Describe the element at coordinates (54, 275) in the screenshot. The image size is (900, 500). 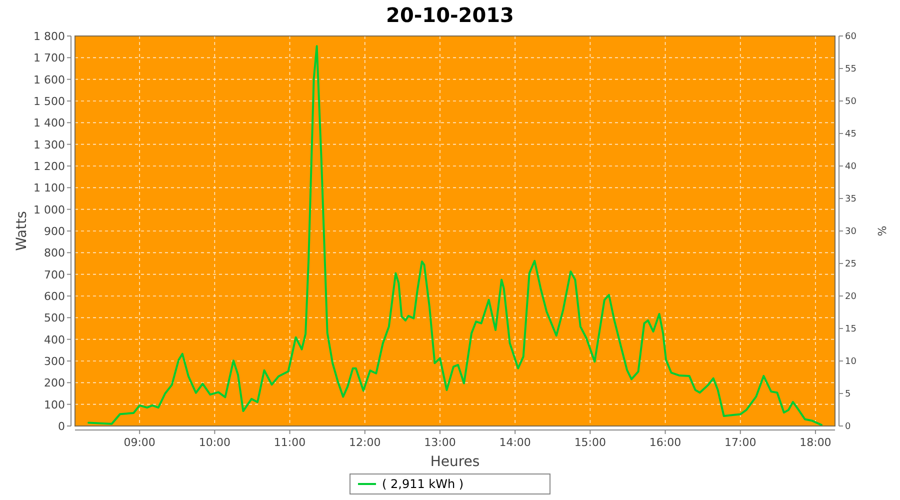
I see `y-tick-label: 700` at that location.